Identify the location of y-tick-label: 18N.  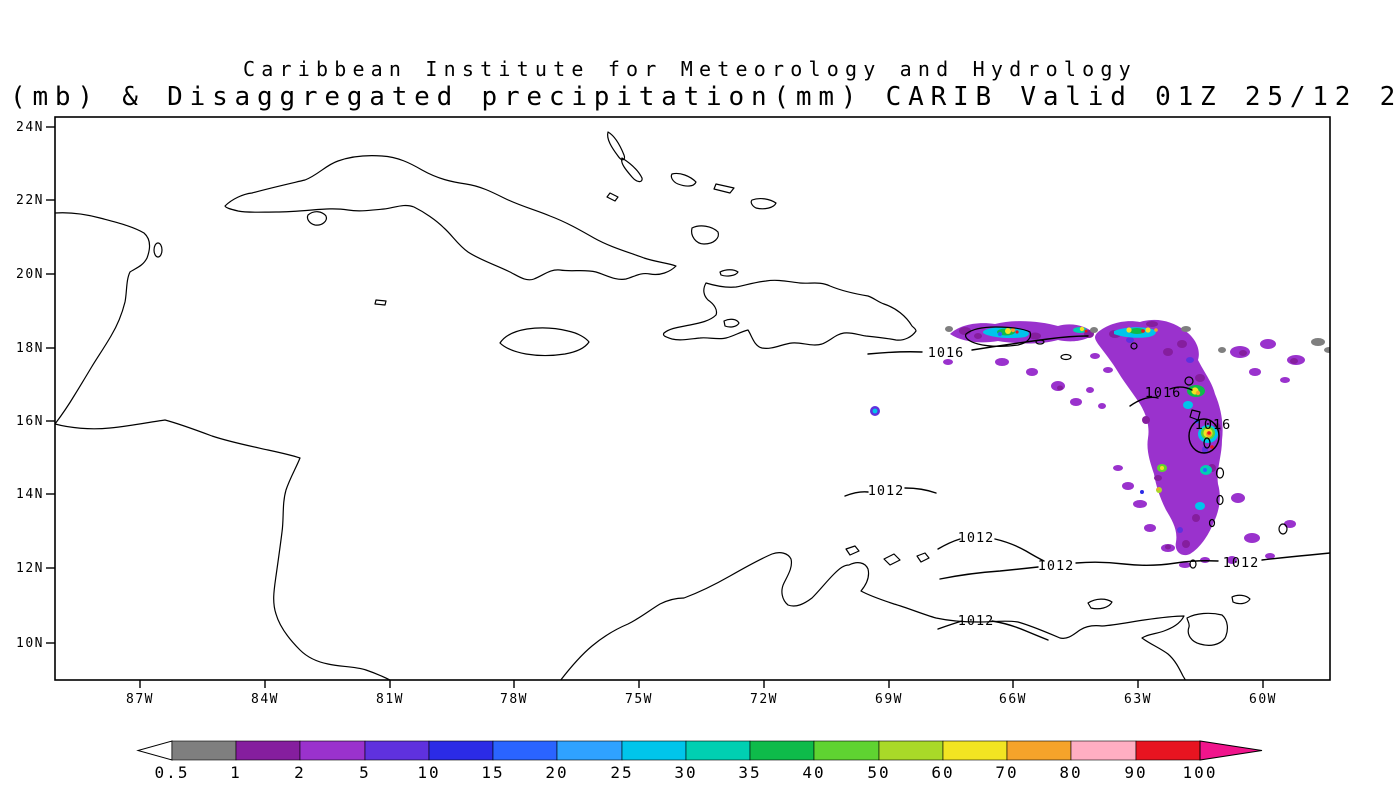
(30, 348).